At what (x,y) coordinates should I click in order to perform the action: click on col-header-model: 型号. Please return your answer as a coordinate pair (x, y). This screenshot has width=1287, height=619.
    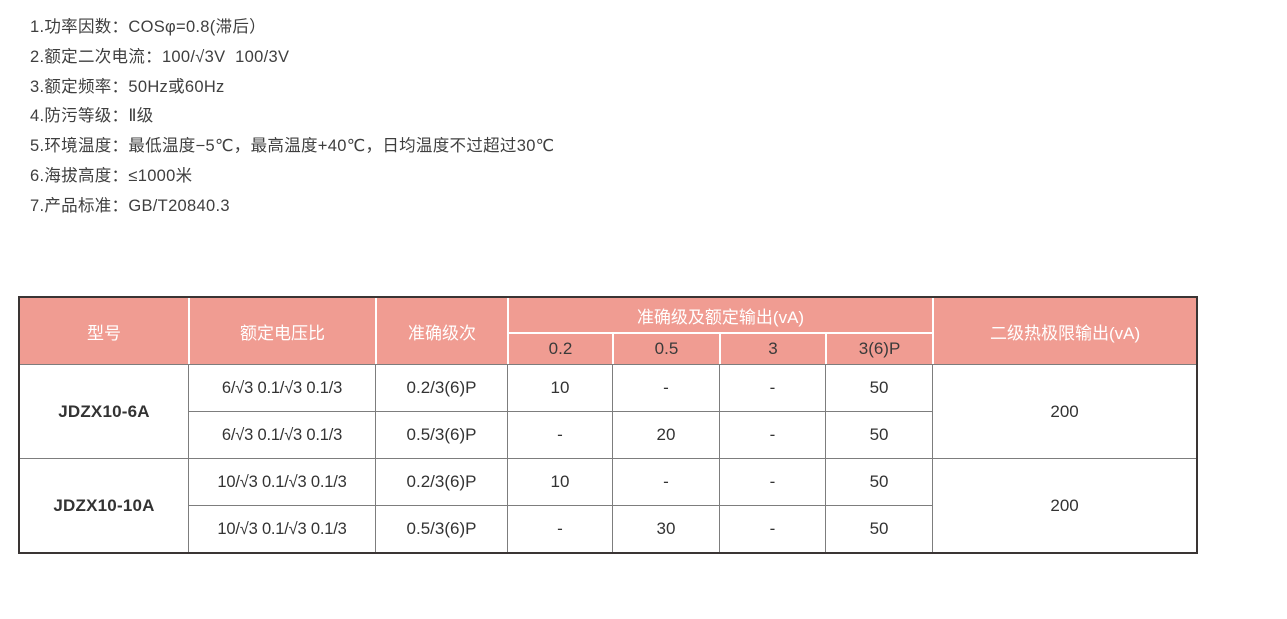
    Looking at the image, I should click on (104, 331).